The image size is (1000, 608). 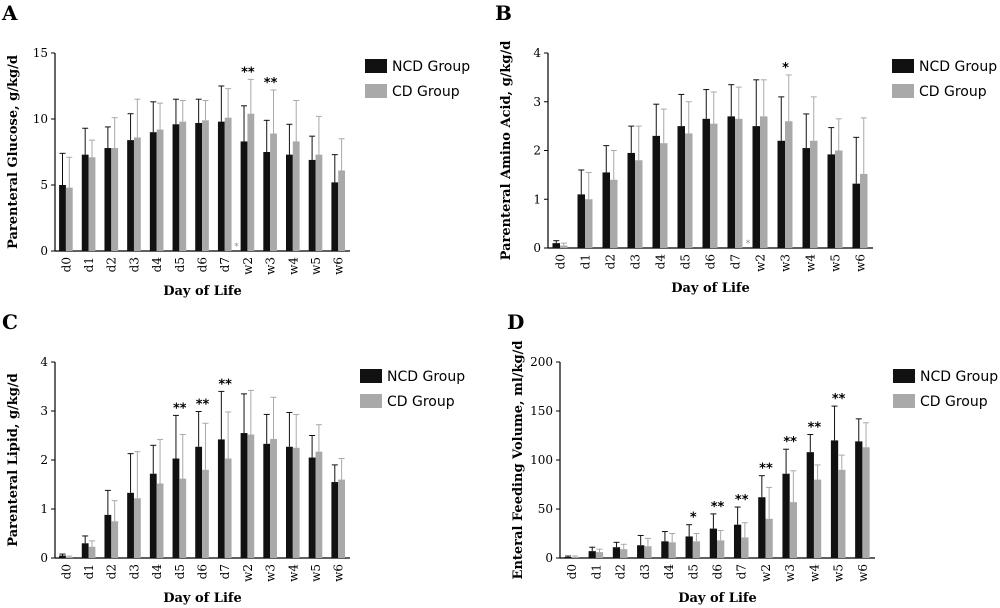 What do you see at coordinates (839, 399) in the screenshot?
I see `significance-marker: **` at bounding box center [839, 399].